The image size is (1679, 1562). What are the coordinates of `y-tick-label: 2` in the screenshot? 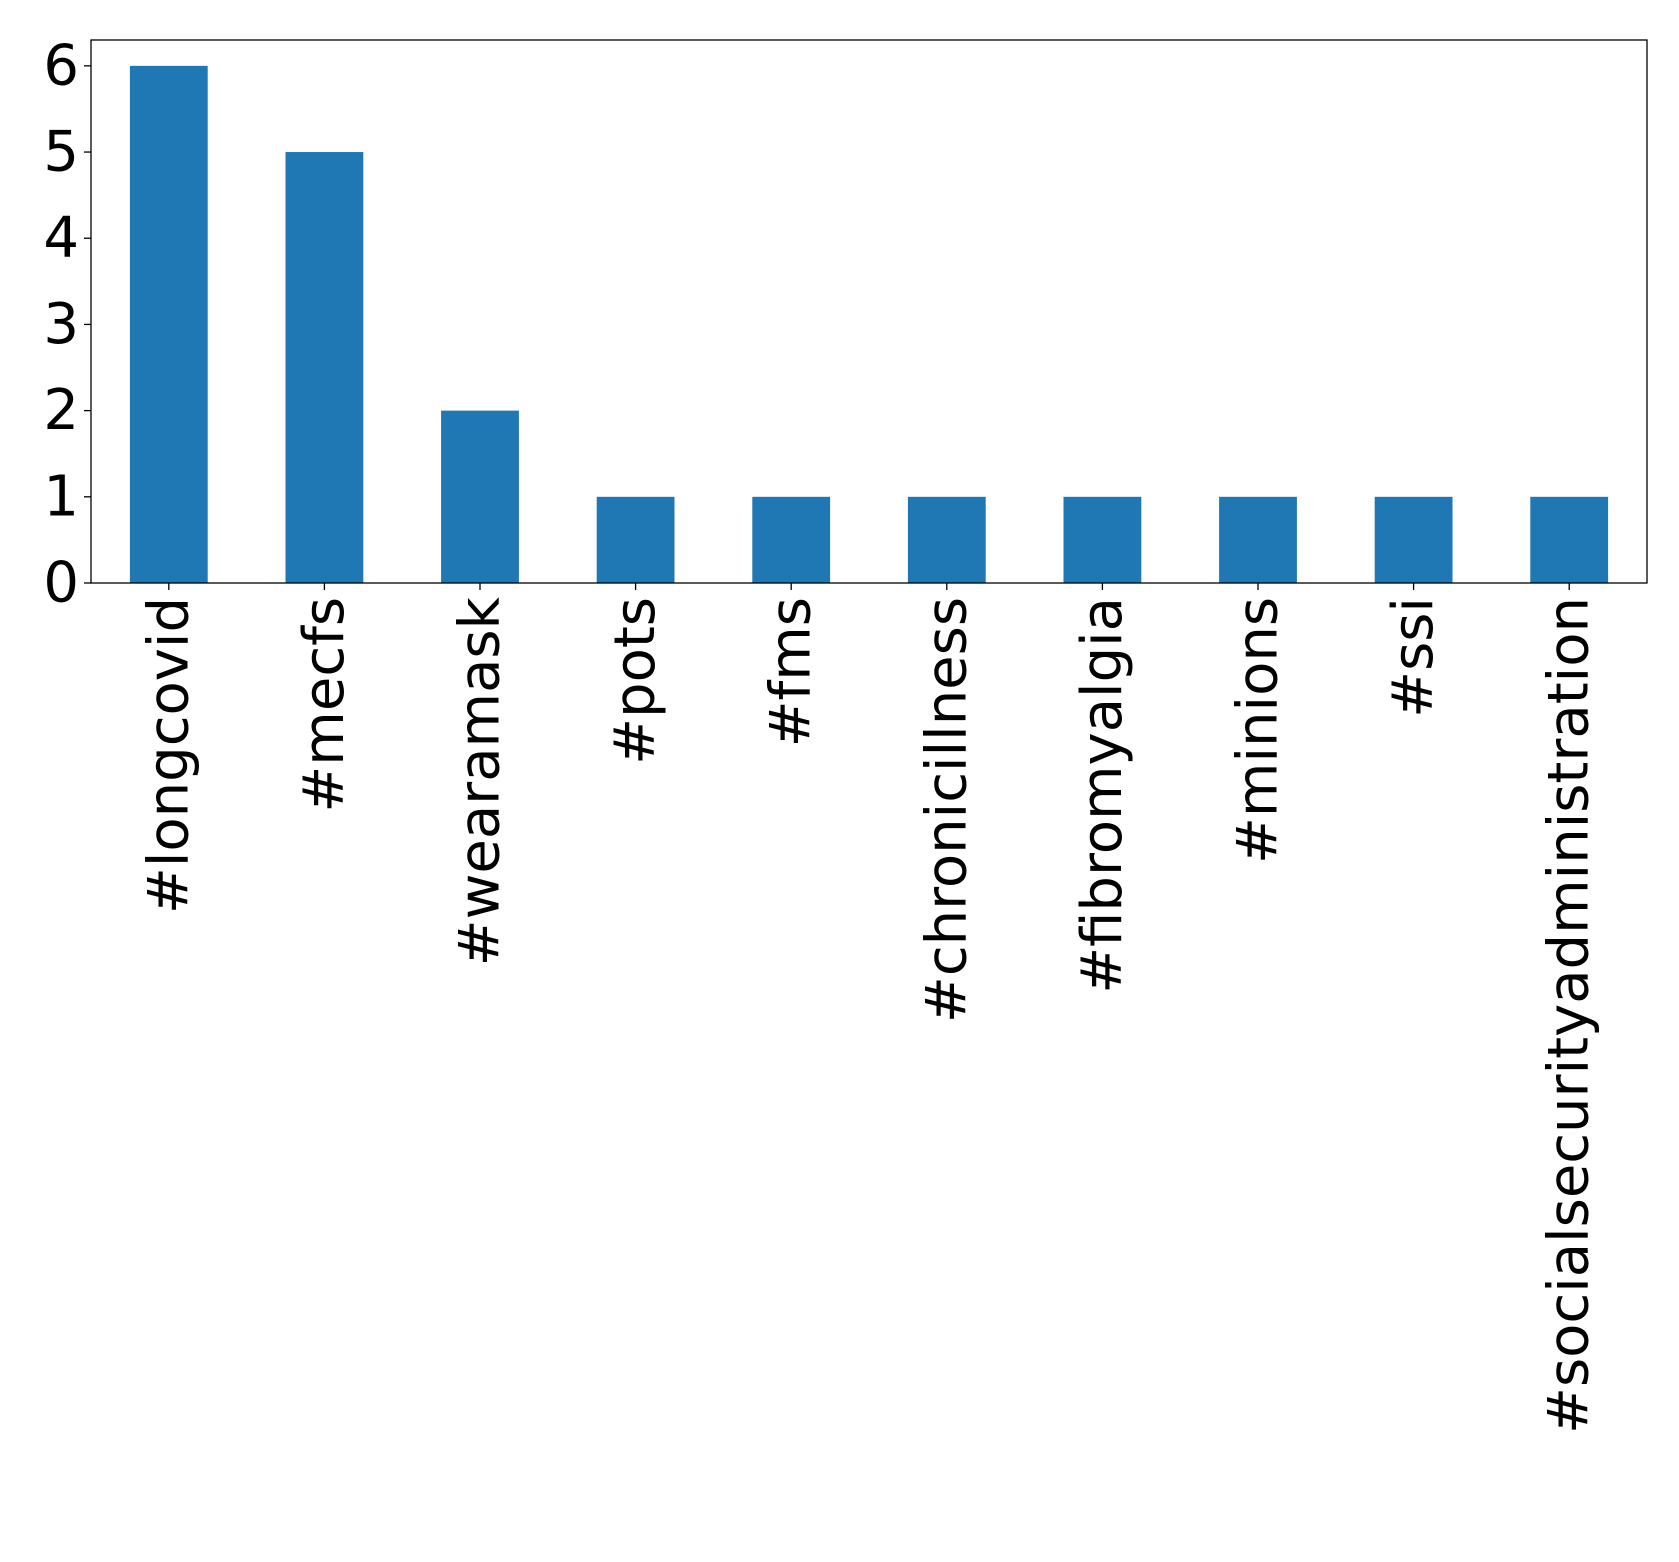 It's located at (61, 410).